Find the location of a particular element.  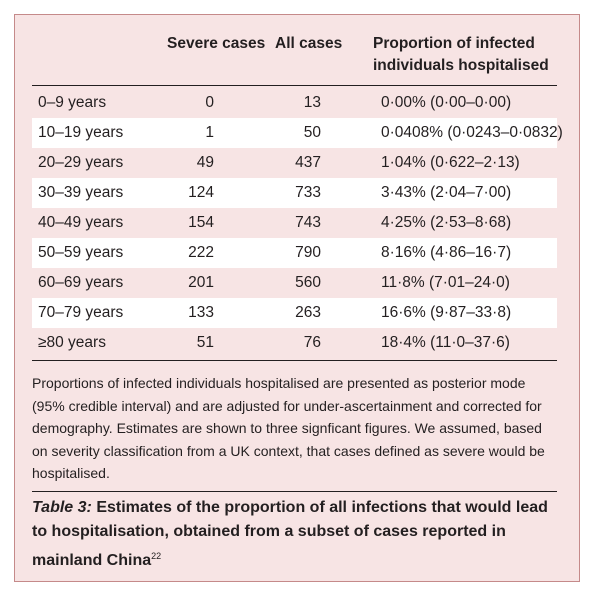

severe-cases-cell: 51 is located at coordinates (205, 342).